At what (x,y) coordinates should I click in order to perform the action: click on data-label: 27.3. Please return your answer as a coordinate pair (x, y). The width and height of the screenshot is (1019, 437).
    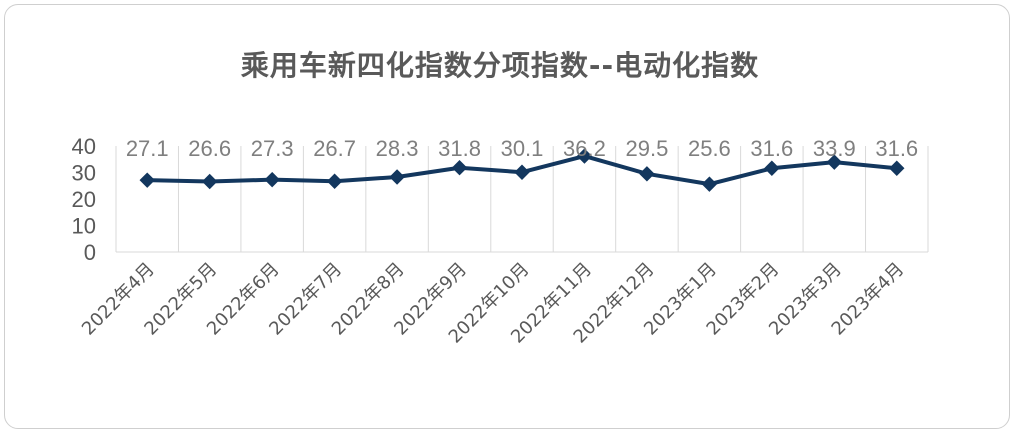
    Looking at the image, I should click on (272, 148).